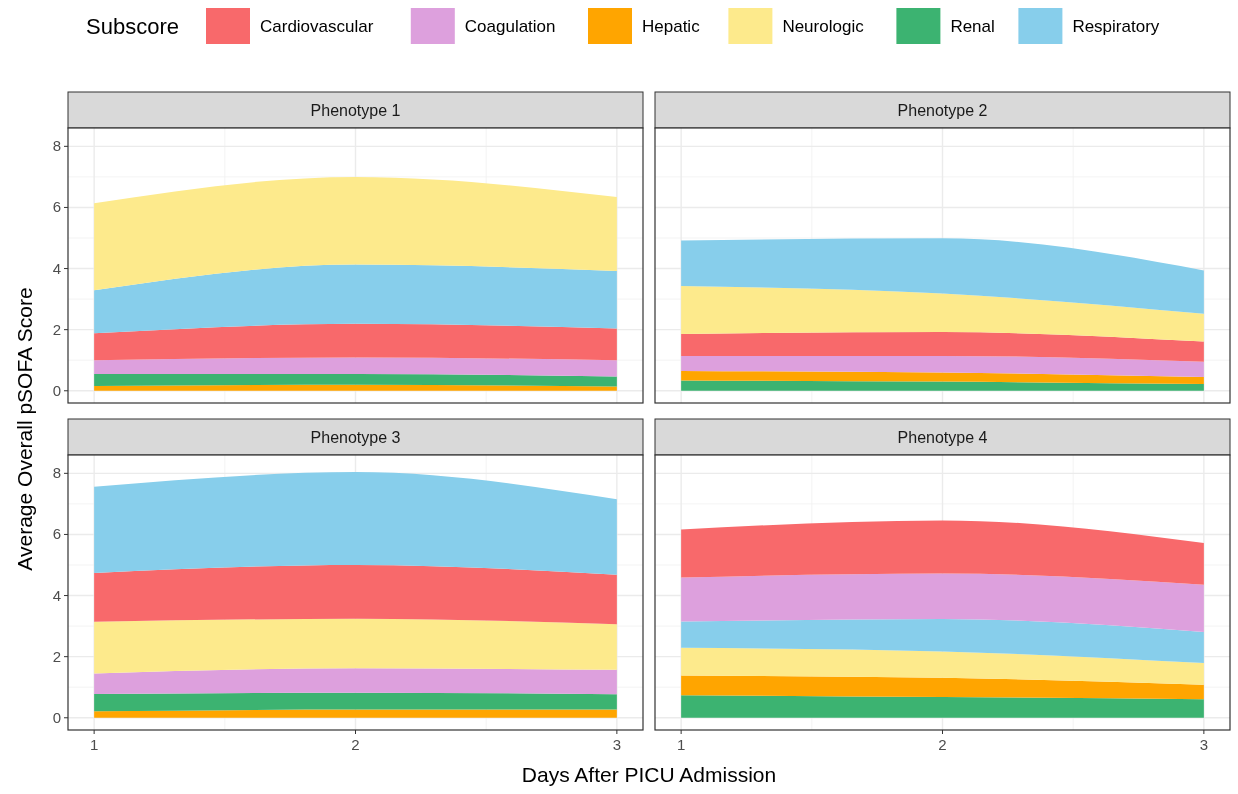 The width and height of the screenshot is (1238, 794). I want to click on y-axis-title: Average Overall pSOFA Score, so click(24, 429).